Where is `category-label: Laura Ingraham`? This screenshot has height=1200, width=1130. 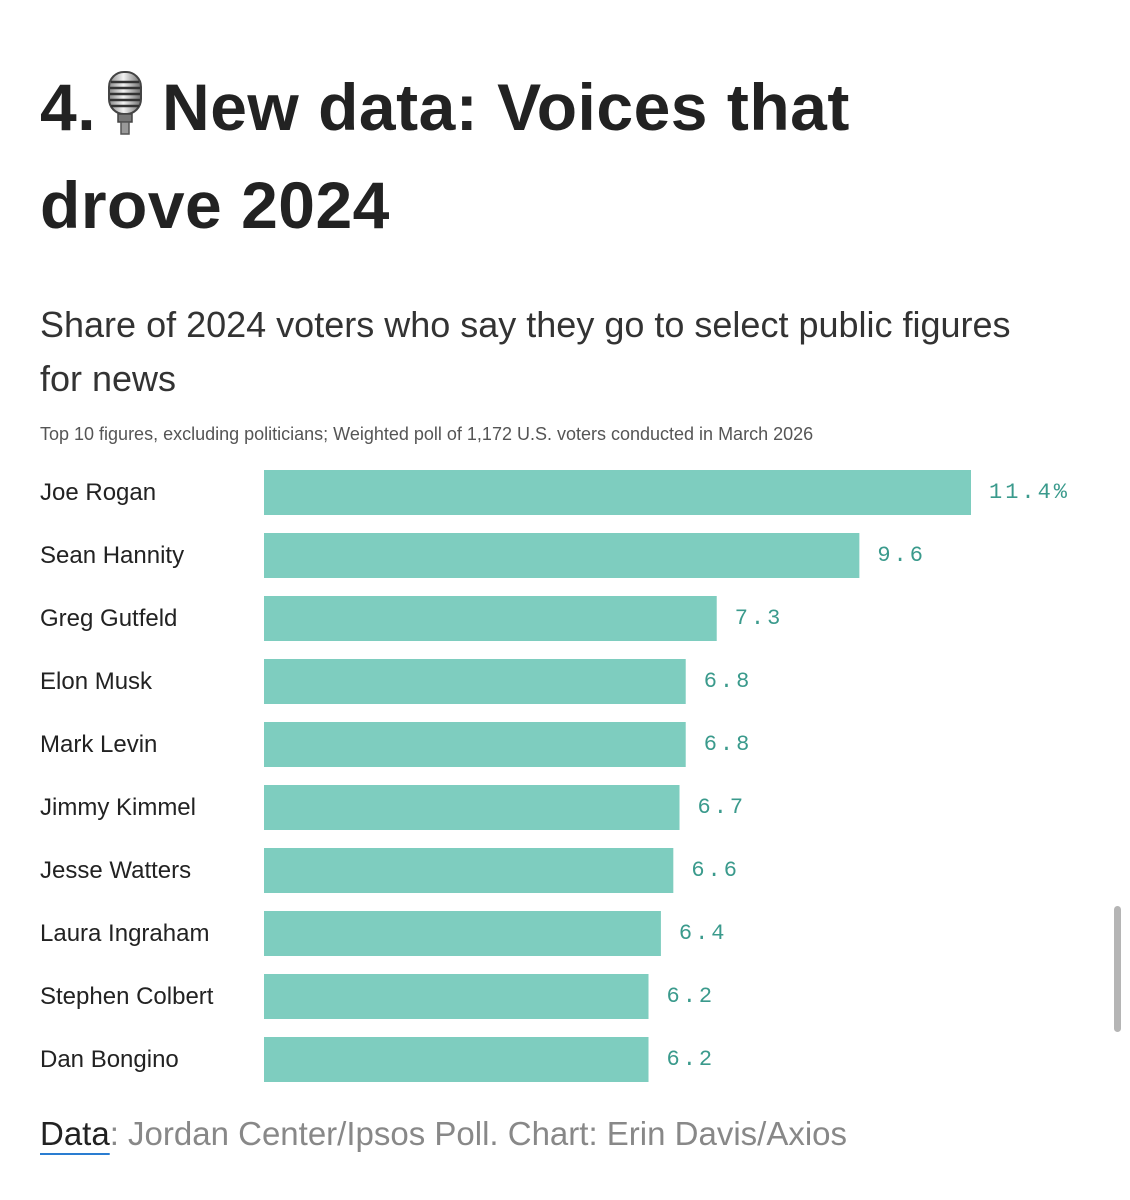
category-label: Laura Ingraham is located at coordinates (124, 933).